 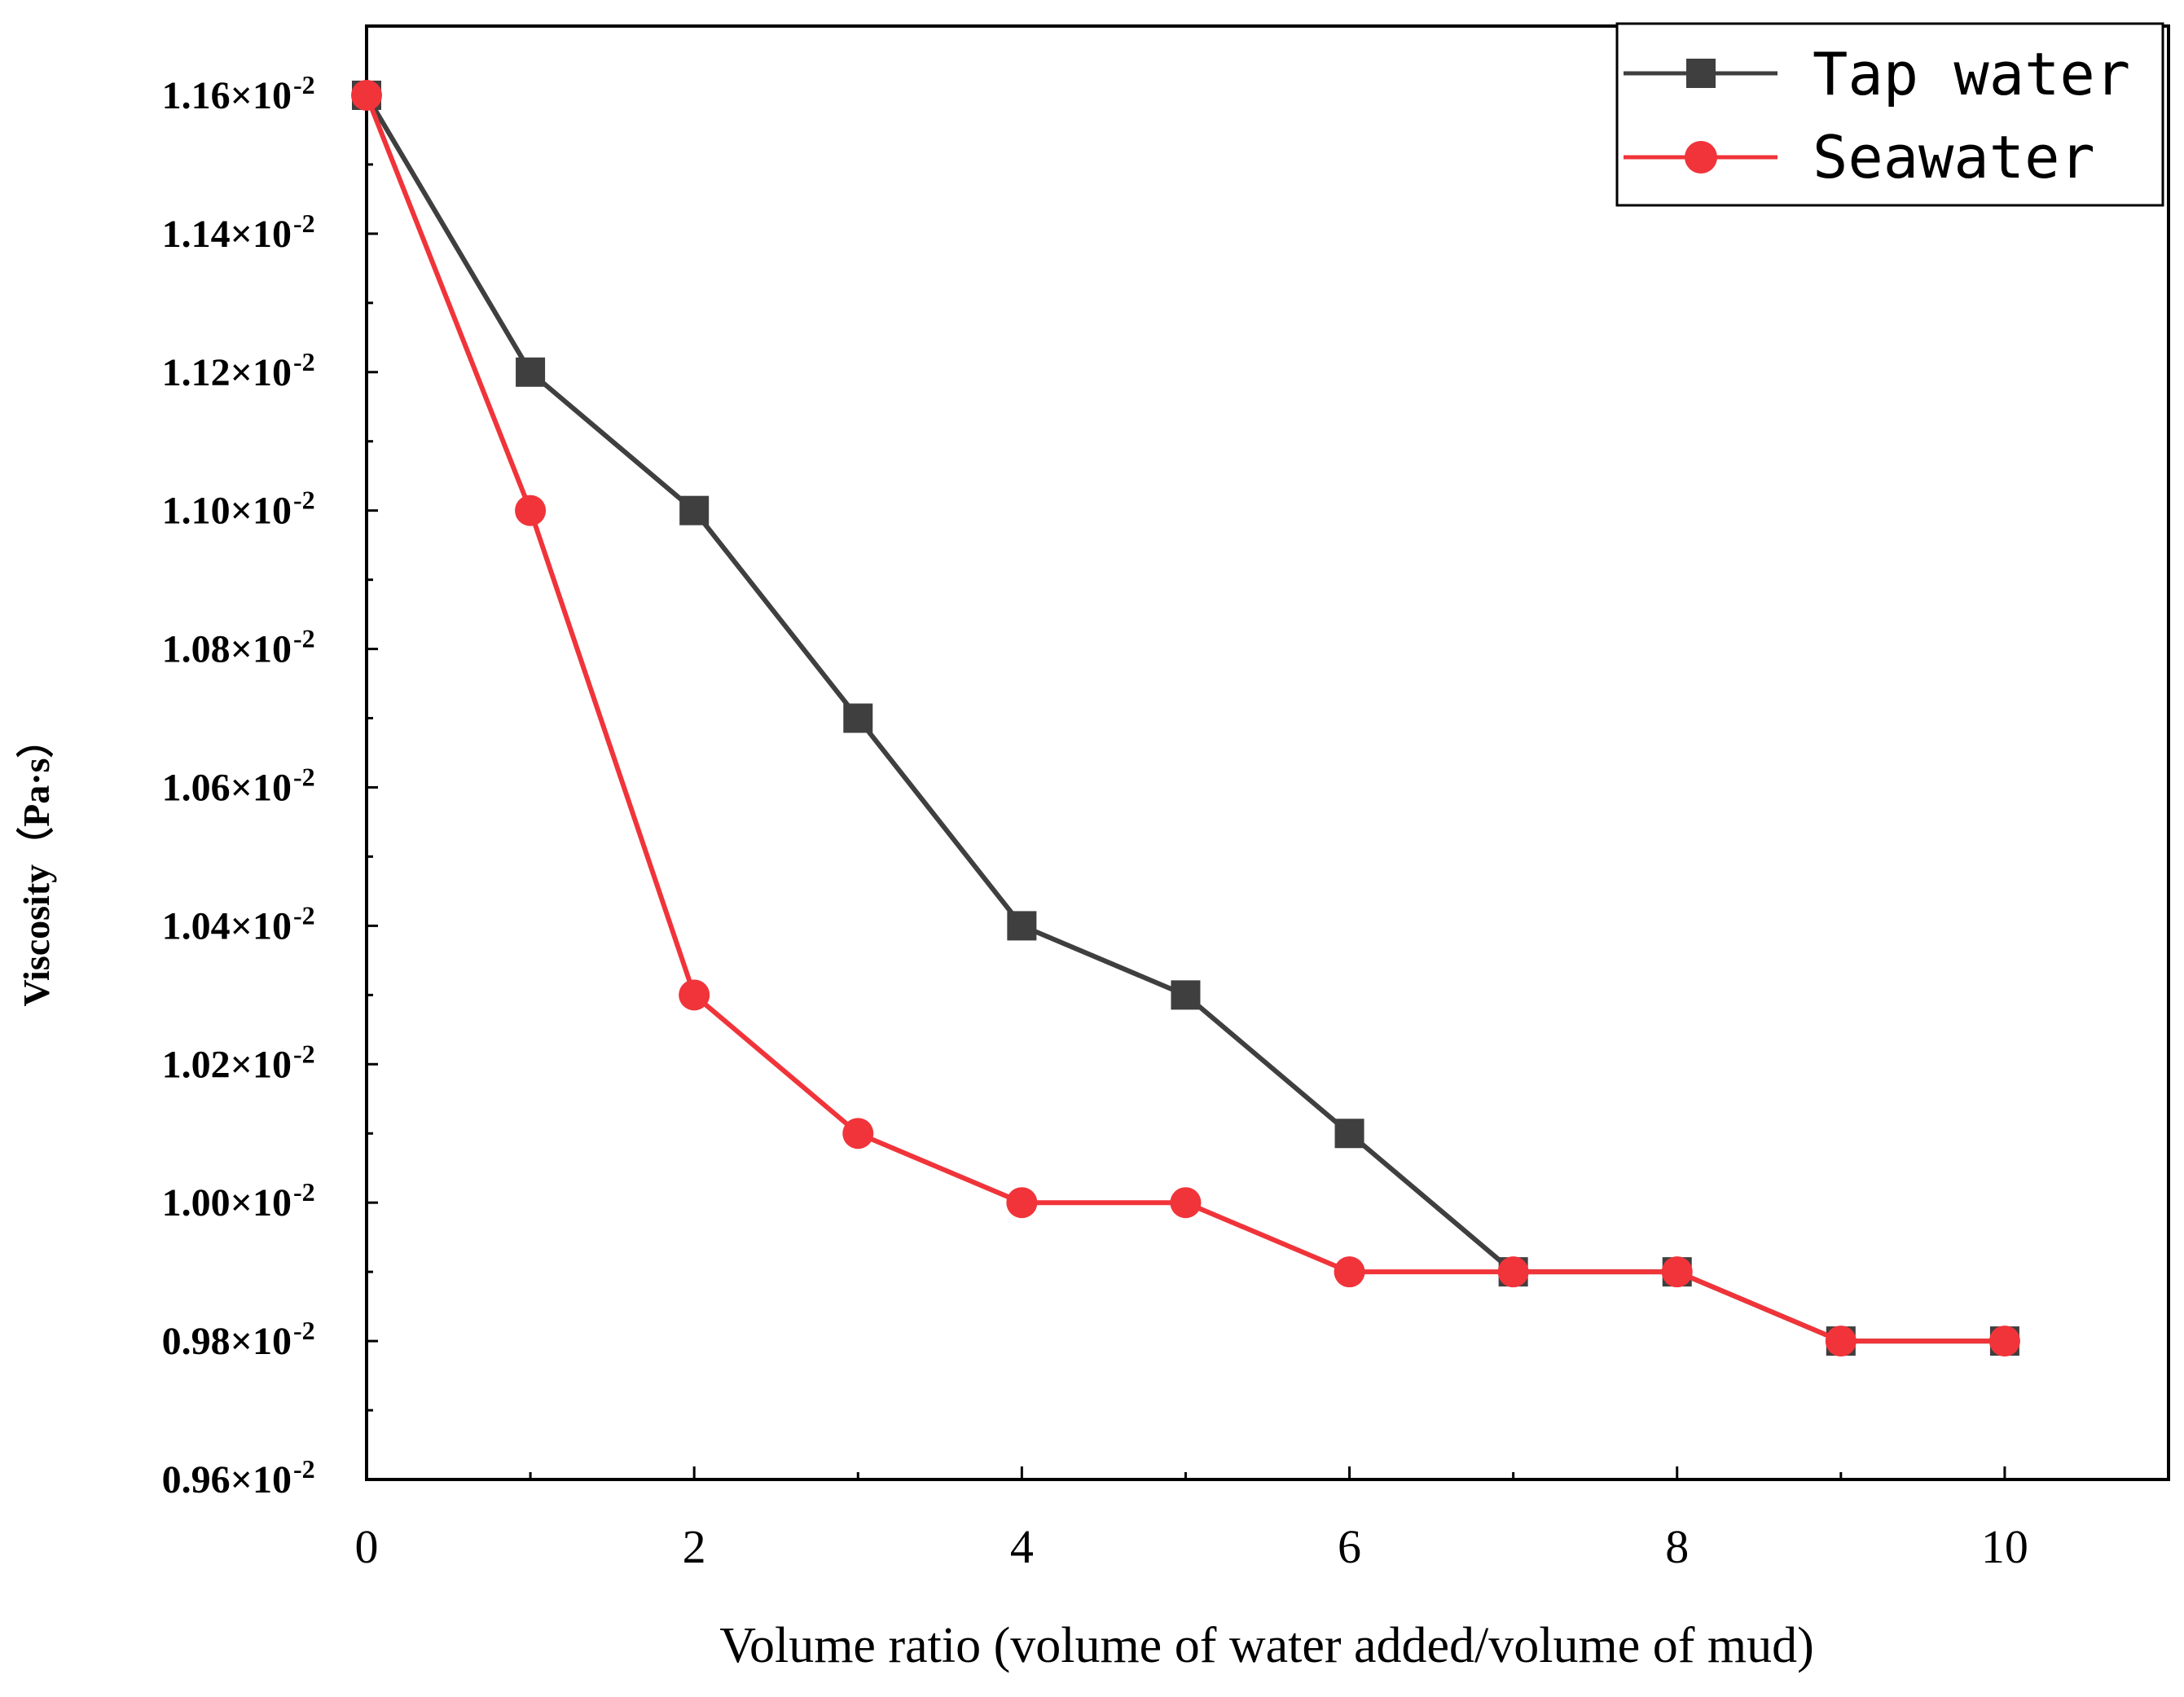 I want to click on y-tick-label: 0.98×10, so click(x=227, y=1342).